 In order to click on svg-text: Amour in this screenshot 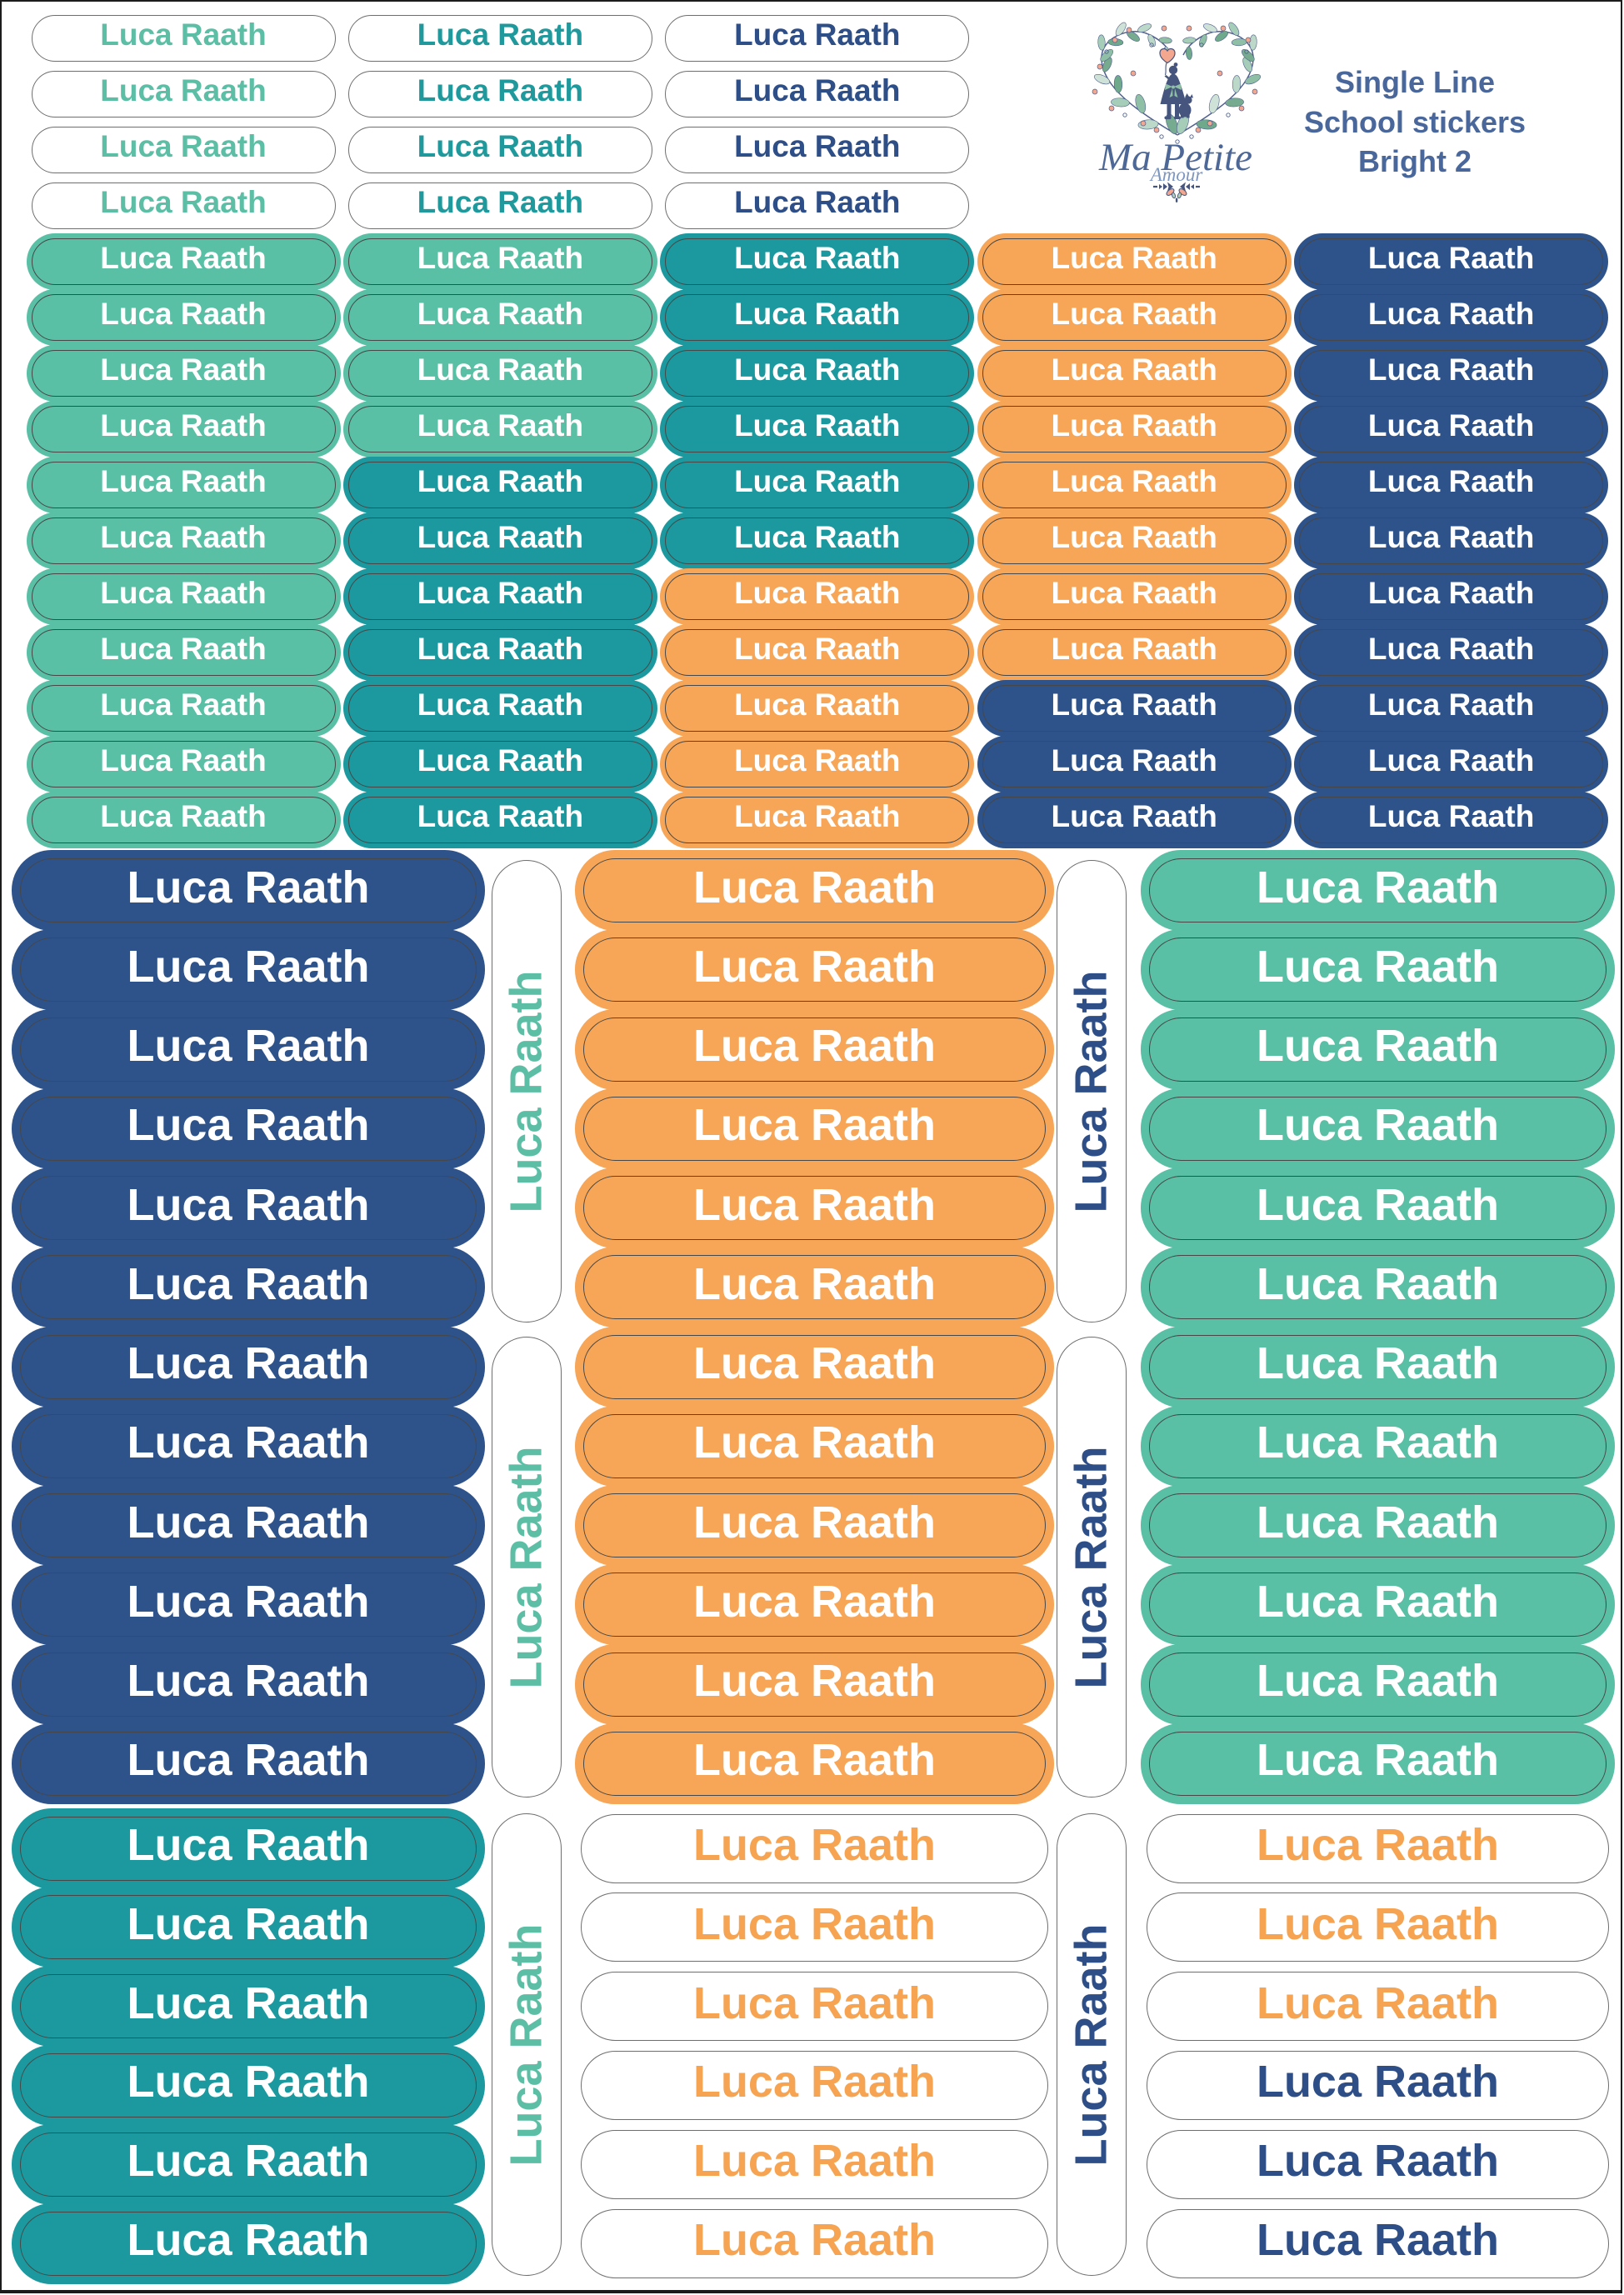, I will do `click(1176, 174)`.